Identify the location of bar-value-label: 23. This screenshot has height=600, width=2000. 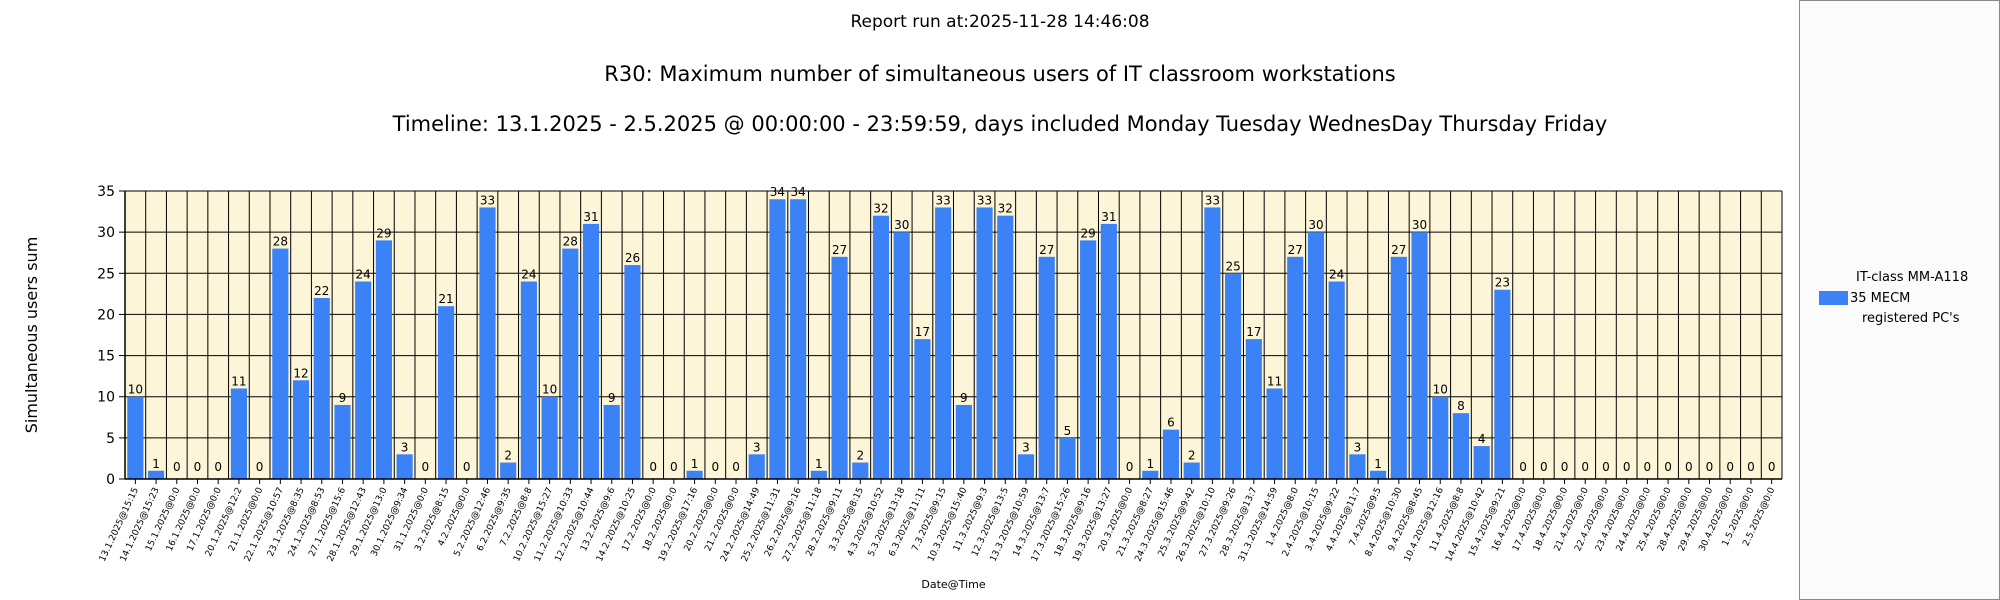
(1502, 283).